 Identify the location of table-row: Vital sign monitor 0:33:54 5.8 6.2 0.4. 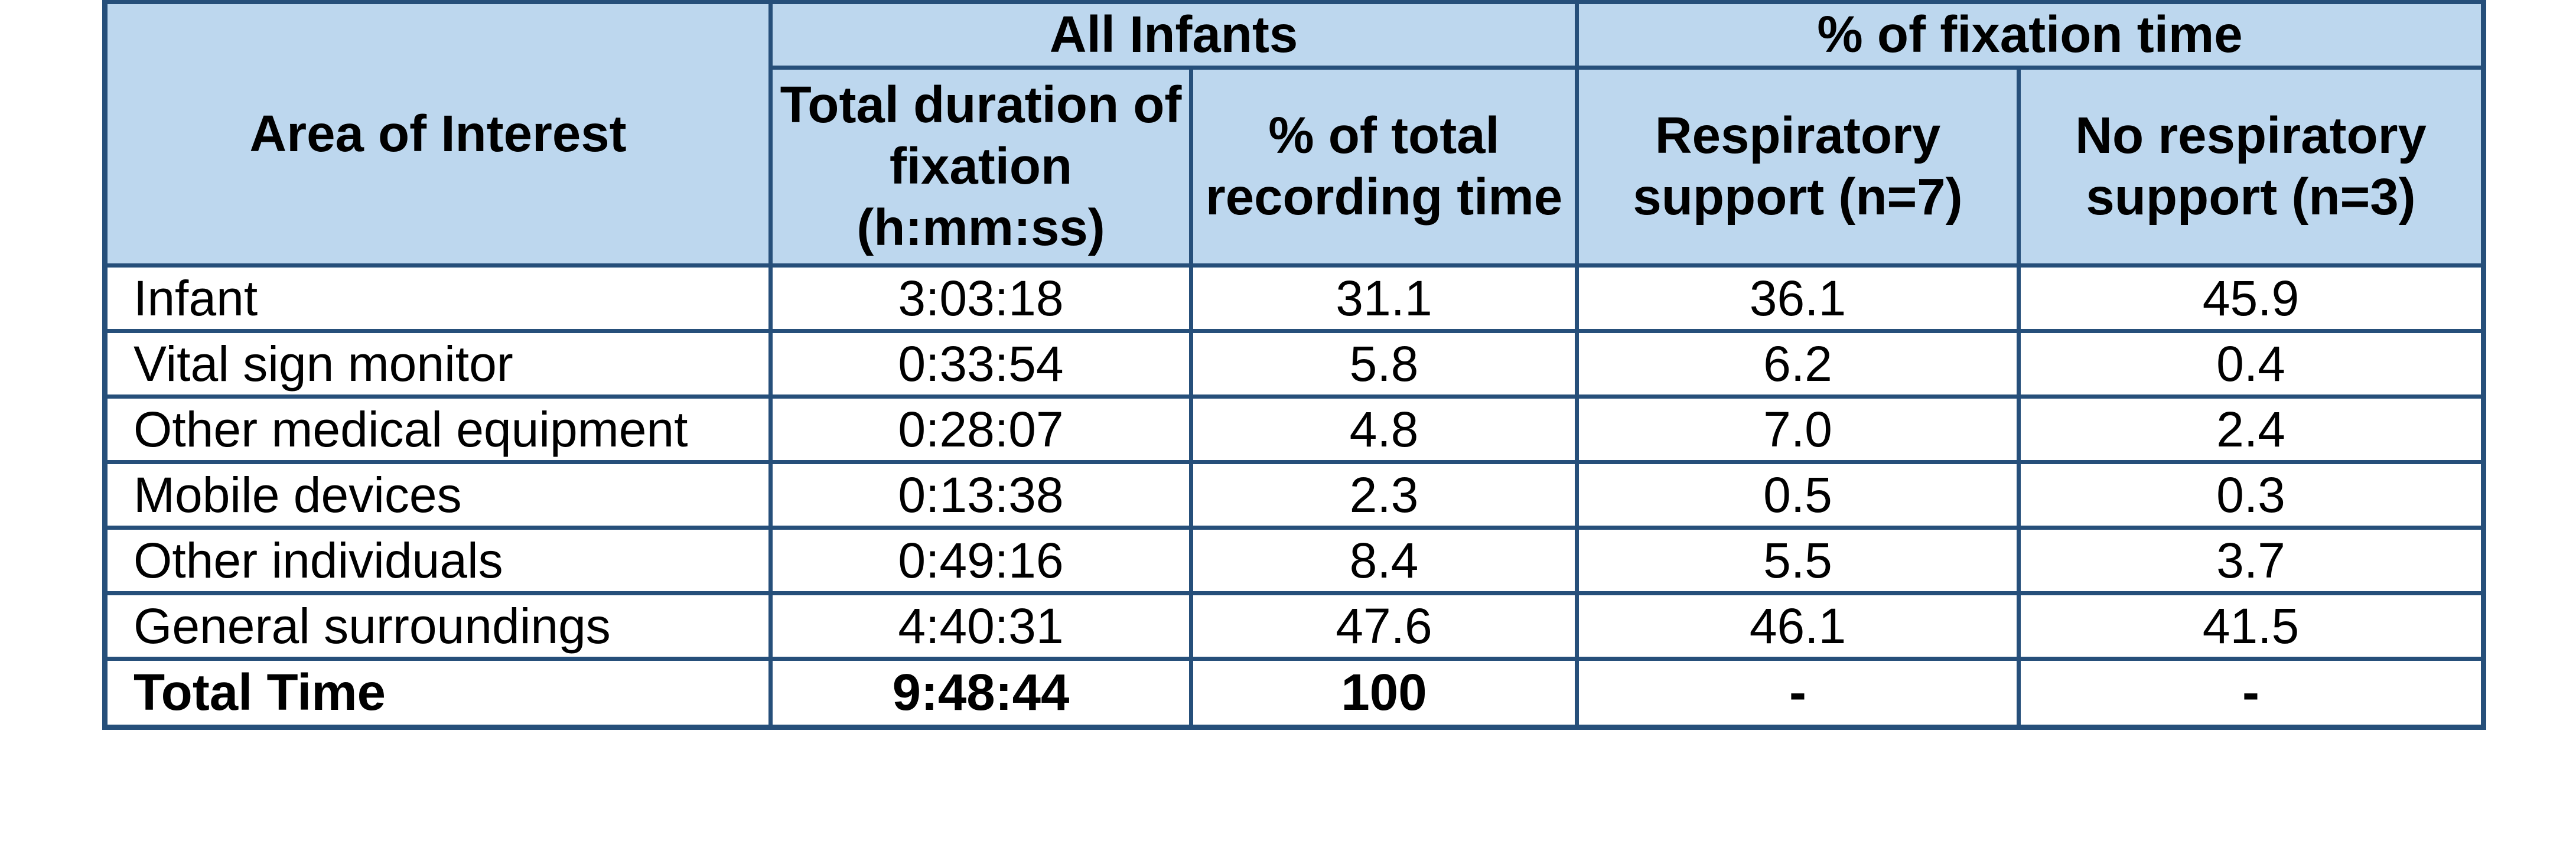
(1294, 364).